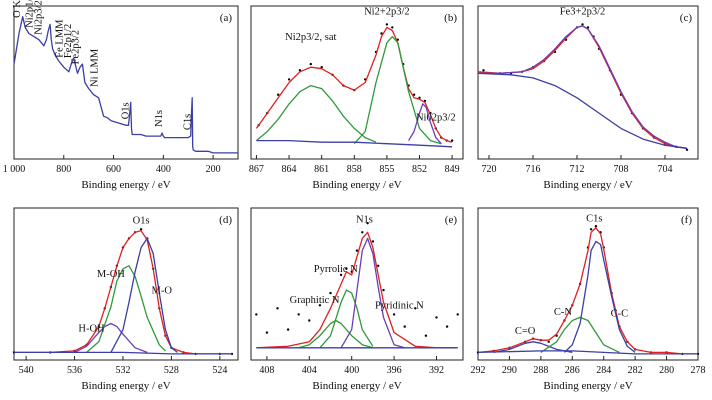 Image resolution: width=712 pixels, height=400 pixels. I want to click on pyrrolic-n-line, so click(346, 319).